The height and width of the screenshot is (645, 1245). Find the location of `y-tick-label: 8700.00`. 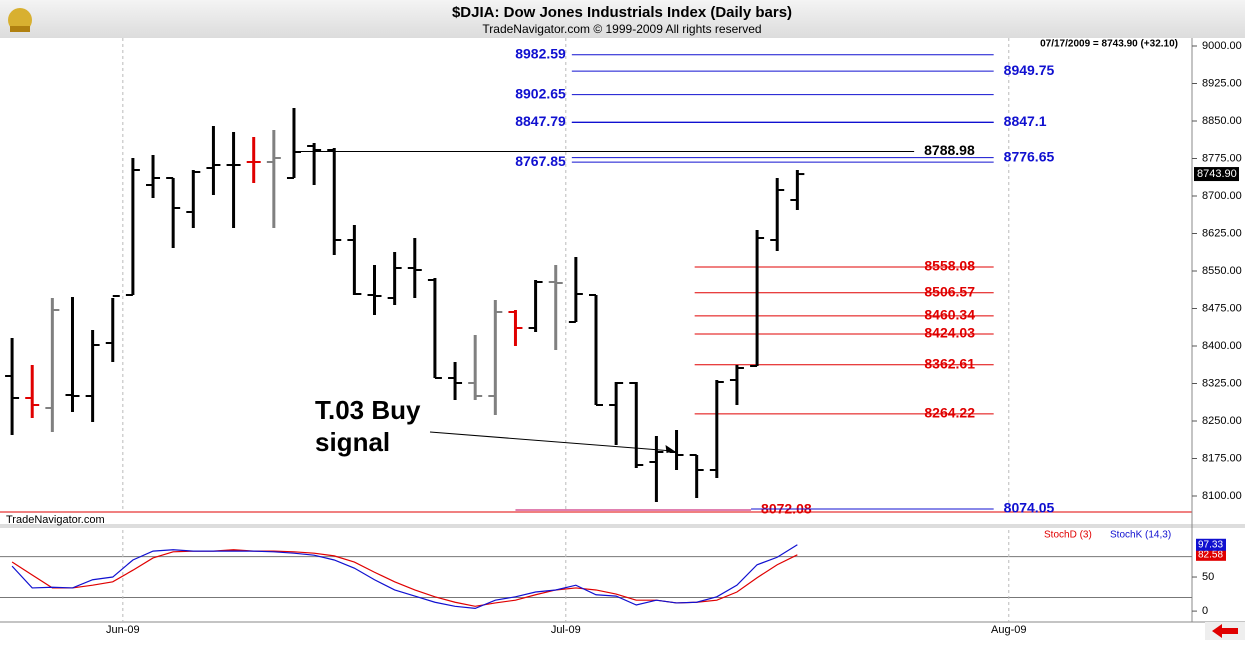

y-tick-label: 8700.00 is located at coordinates (1222, 196).